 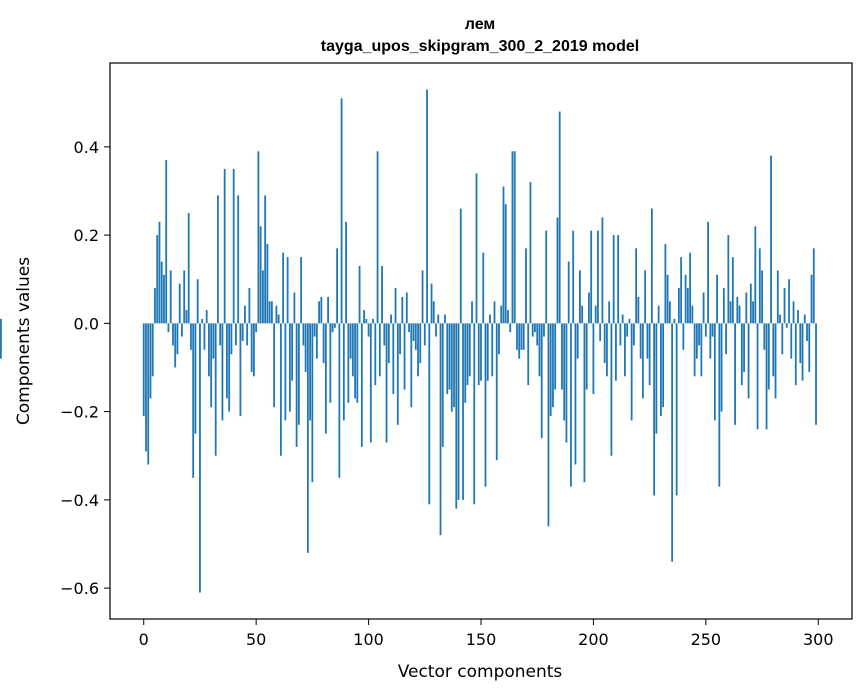 I want to click on bar-undefined, so click(x=1, y=341).